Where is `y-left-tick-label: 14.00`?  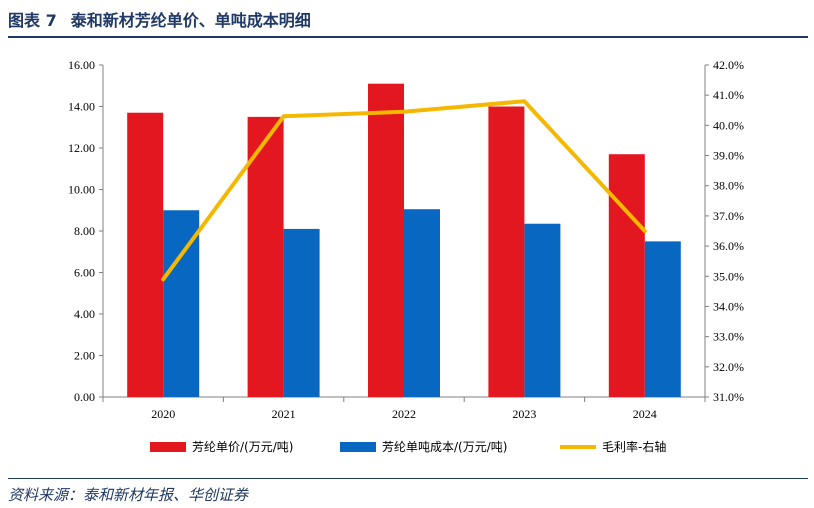 y-left-tick-label: 14.00 is located at coordinates (81, 107).